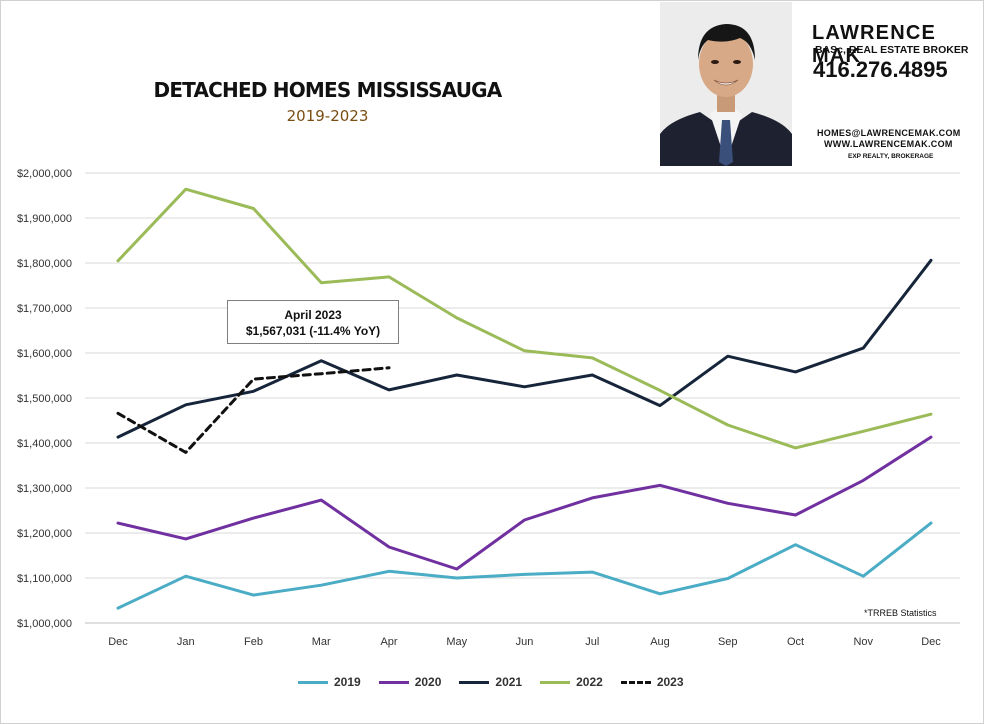 This screenshot has height=724, width=984. What do you see at coordinates (253, 410) in the screenshot?
I see `series-line-2023` at bounding box center [253, 410].